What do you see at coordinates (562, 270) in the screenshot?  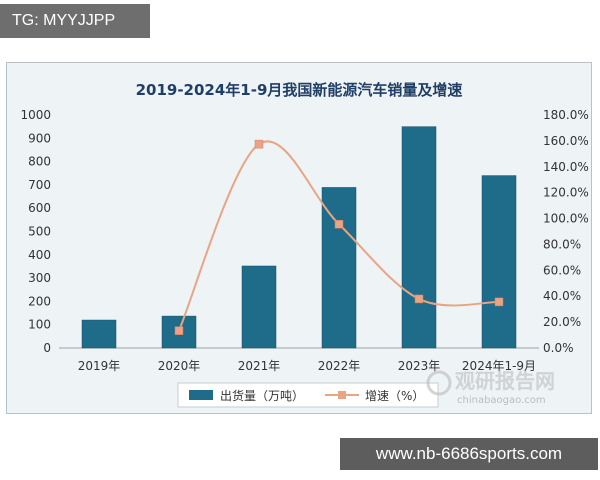 I see `y-right-tick-label: 60.0%` at bounding box center [562, 270].